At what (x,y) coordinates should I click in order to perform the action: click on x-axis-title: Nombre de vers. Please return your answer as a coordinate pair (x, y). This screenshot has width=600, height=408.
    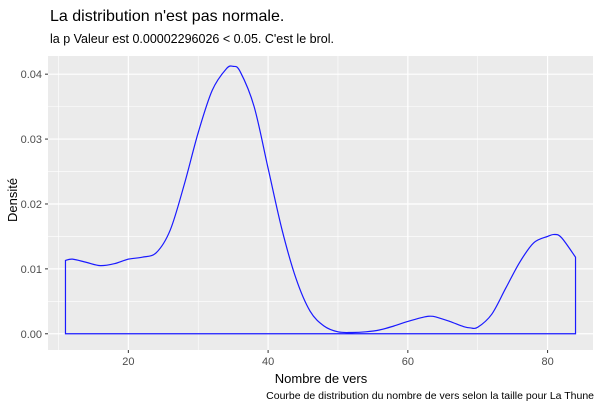
    Looking at the image, I should click on (321, 378).